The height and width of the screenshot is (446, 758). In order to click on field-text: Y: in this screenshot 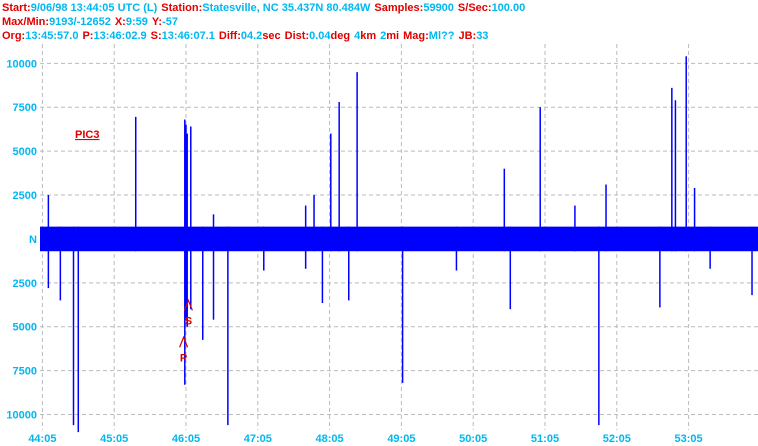, I will do `click(157, 22)`.